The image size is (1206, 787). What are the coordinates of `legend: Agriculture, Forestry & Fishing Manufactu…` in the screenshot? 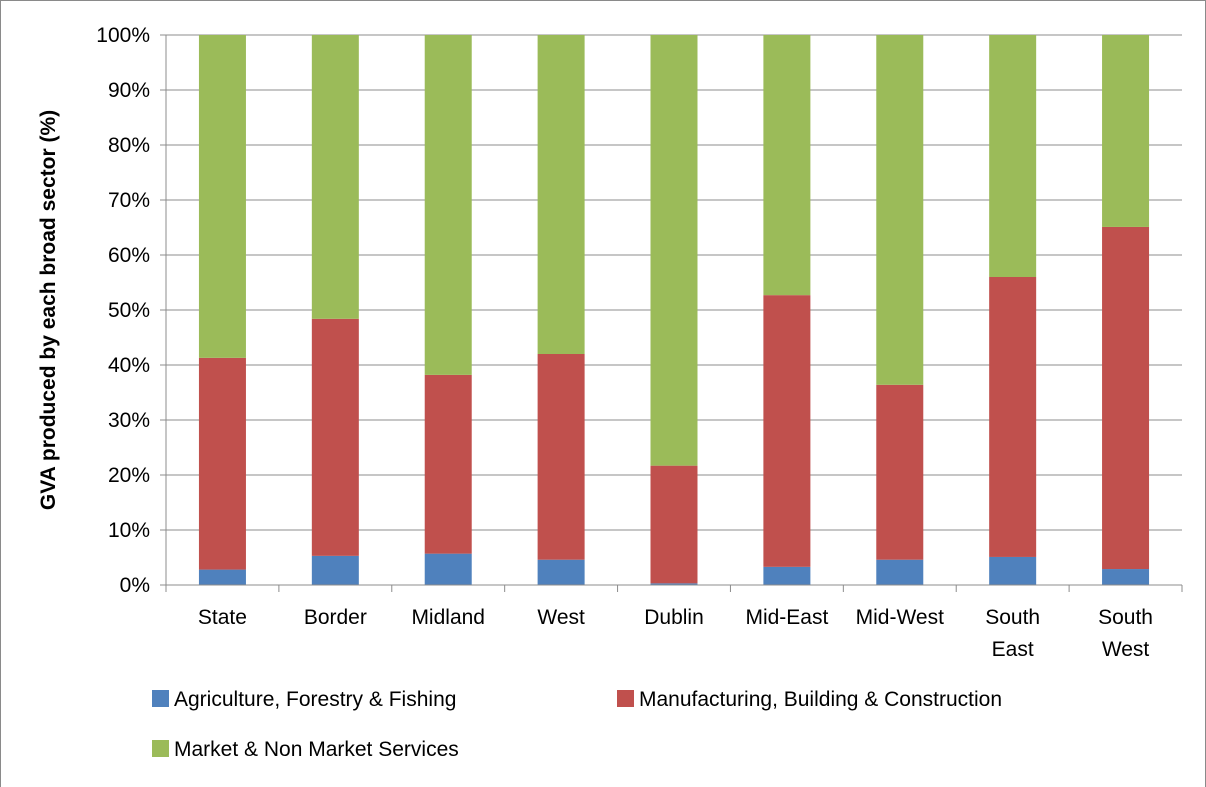 It's located at (577, 724).